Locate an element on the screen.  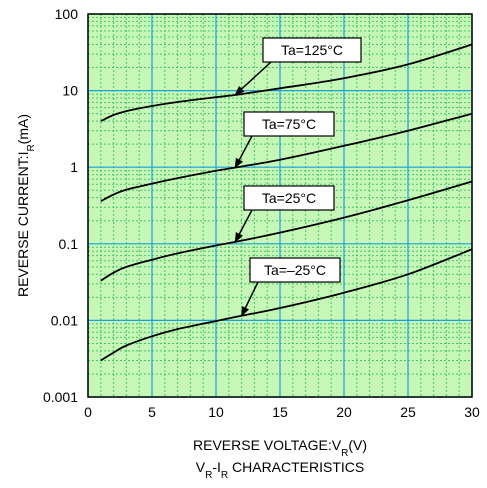
y-axis-title-unit: (mA) is located at coordinates (23, 129).